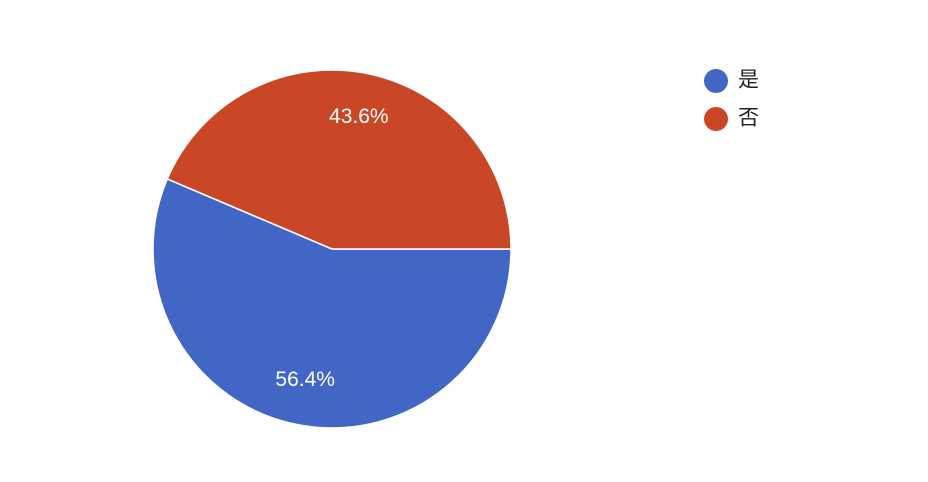 This screenshot has height=482, width=928. Describe the element at coordinates (748, 80) in the screenshot. I see `legend-label: 是` at that location.